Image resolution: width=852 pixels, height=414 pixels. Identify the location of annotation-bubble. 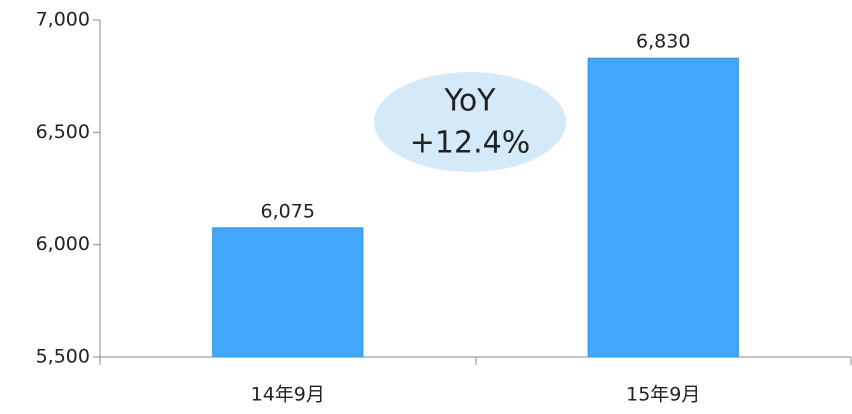
(470, 122).